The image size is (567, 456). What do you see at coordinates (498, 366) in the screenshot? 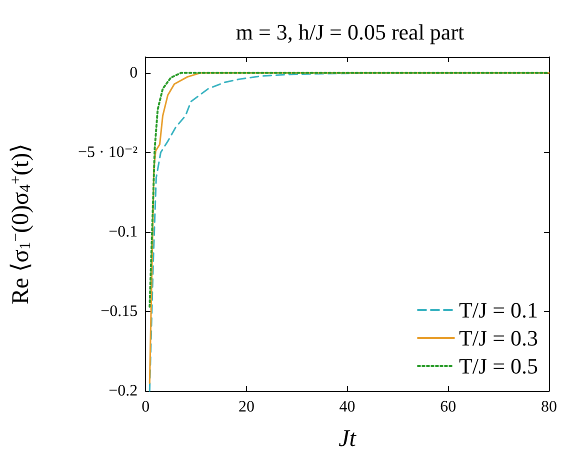
I see `legend-label: T/J = 0.5` at bounding box center [498, 366].